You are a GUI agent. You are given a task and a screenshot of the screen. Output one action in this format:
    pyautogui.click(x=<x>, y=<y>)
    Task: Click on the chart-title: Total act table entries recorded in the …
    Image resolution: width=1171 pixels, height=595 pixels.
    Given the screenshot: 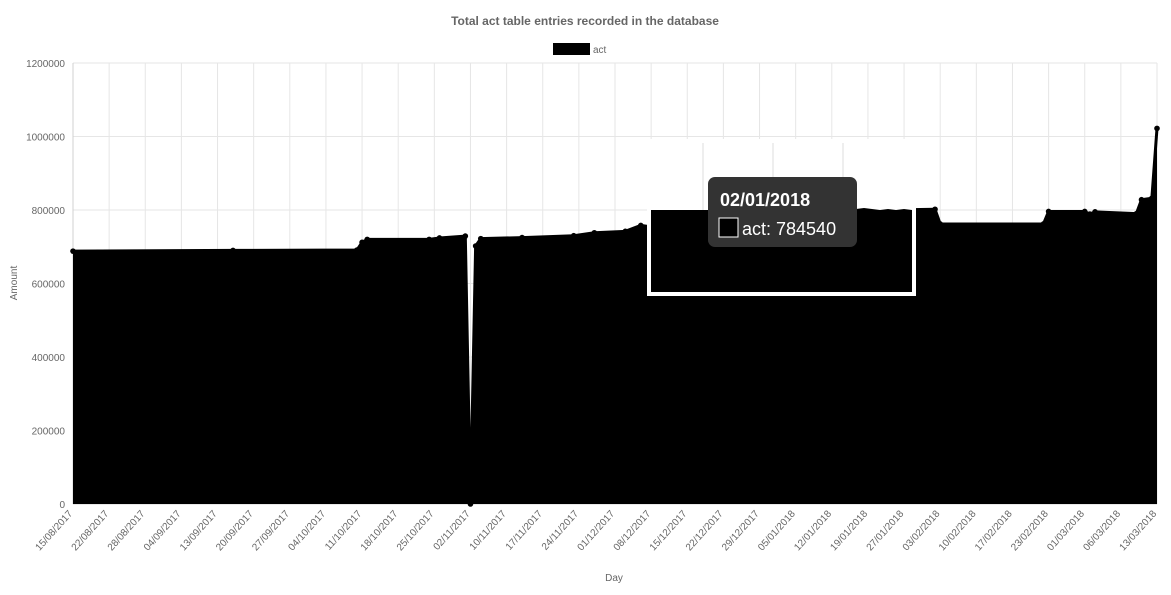 What is the action you would take?
    pyautogui.click(x=585, y=21)
    